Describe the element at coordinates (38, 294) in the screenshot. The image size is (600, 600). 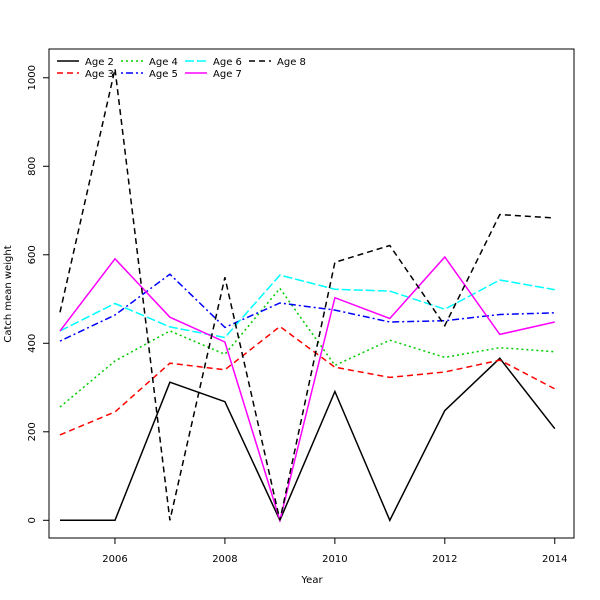
I see `y-axis: 0 200 400 600 800 1000` at that location.